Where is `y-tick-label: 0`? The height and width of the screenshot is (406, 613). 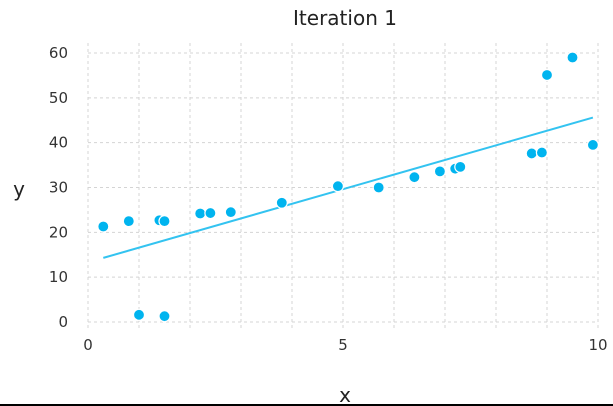
y-tick-label: 0 is located at coordinates (63, 322).